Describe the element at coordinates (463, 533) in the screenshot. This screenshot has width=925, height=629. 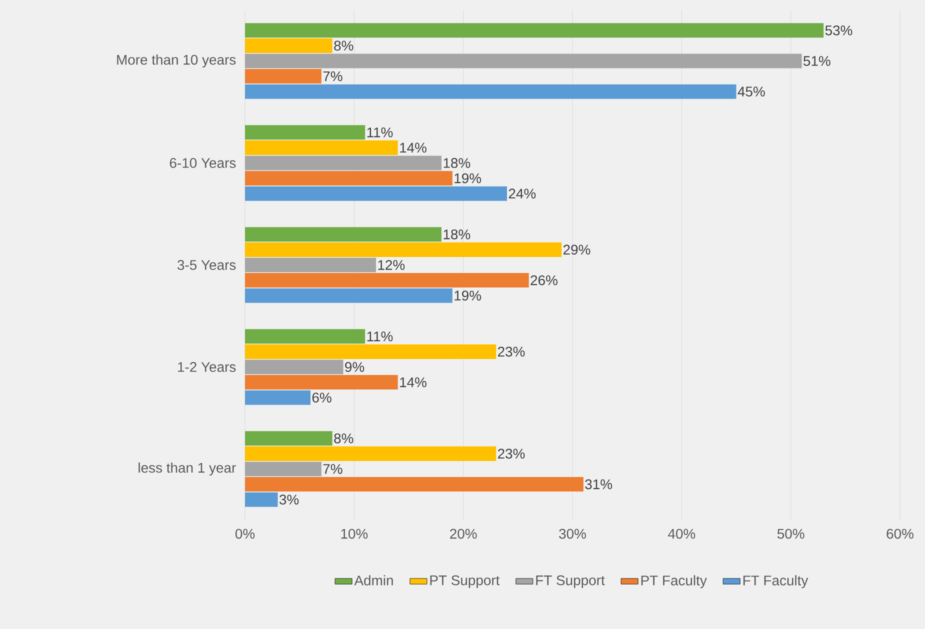
I see `x-tick-label: 20%` at that location.